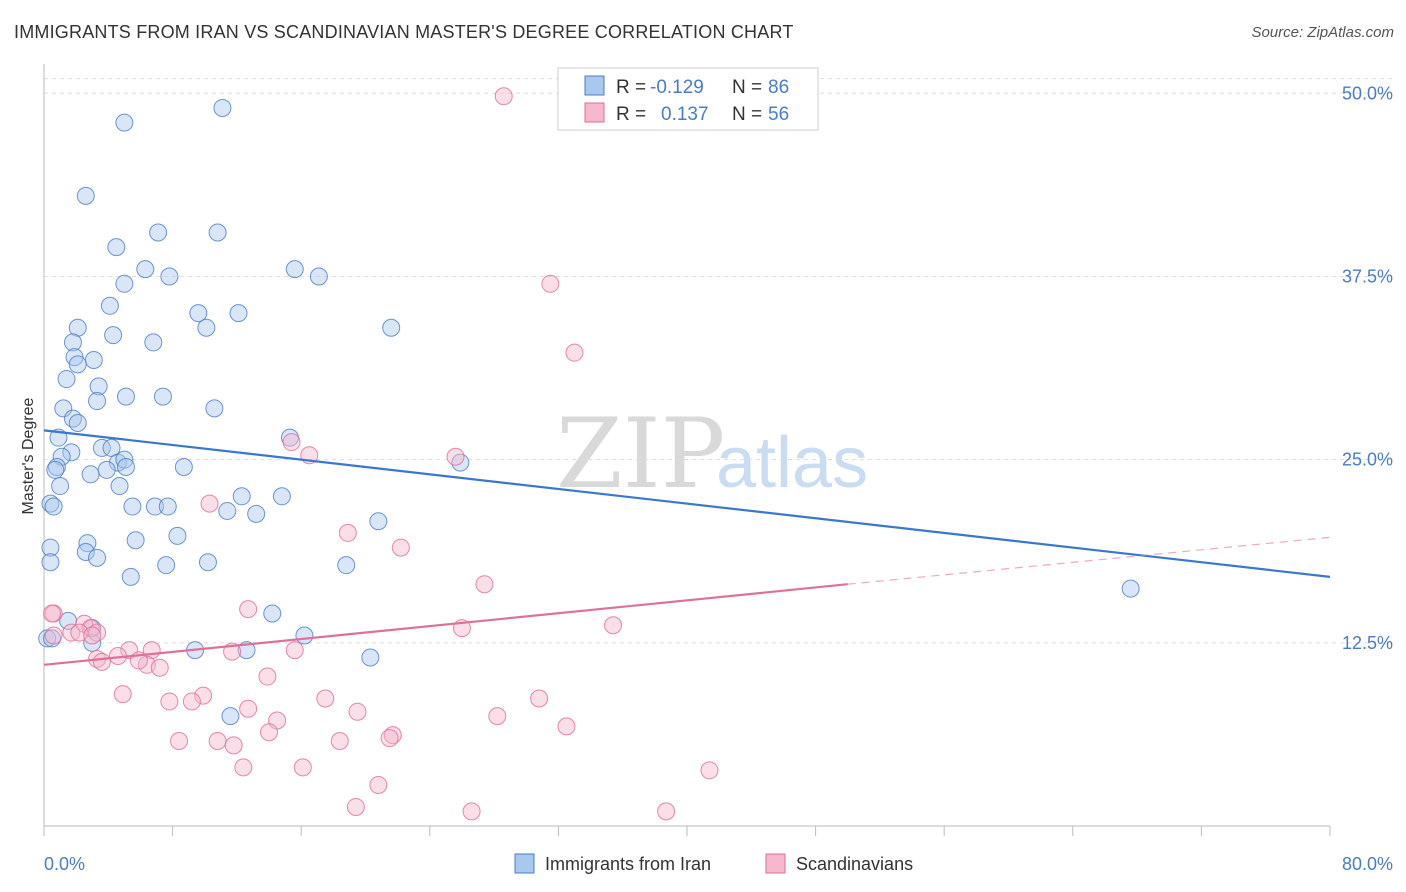 This screenshot has height=892, width=1406. What do you see at coordinates (1367, 276) in the screenshot?
I see `y-tick-label: 37.5%` at bounding box center [1367, 276].